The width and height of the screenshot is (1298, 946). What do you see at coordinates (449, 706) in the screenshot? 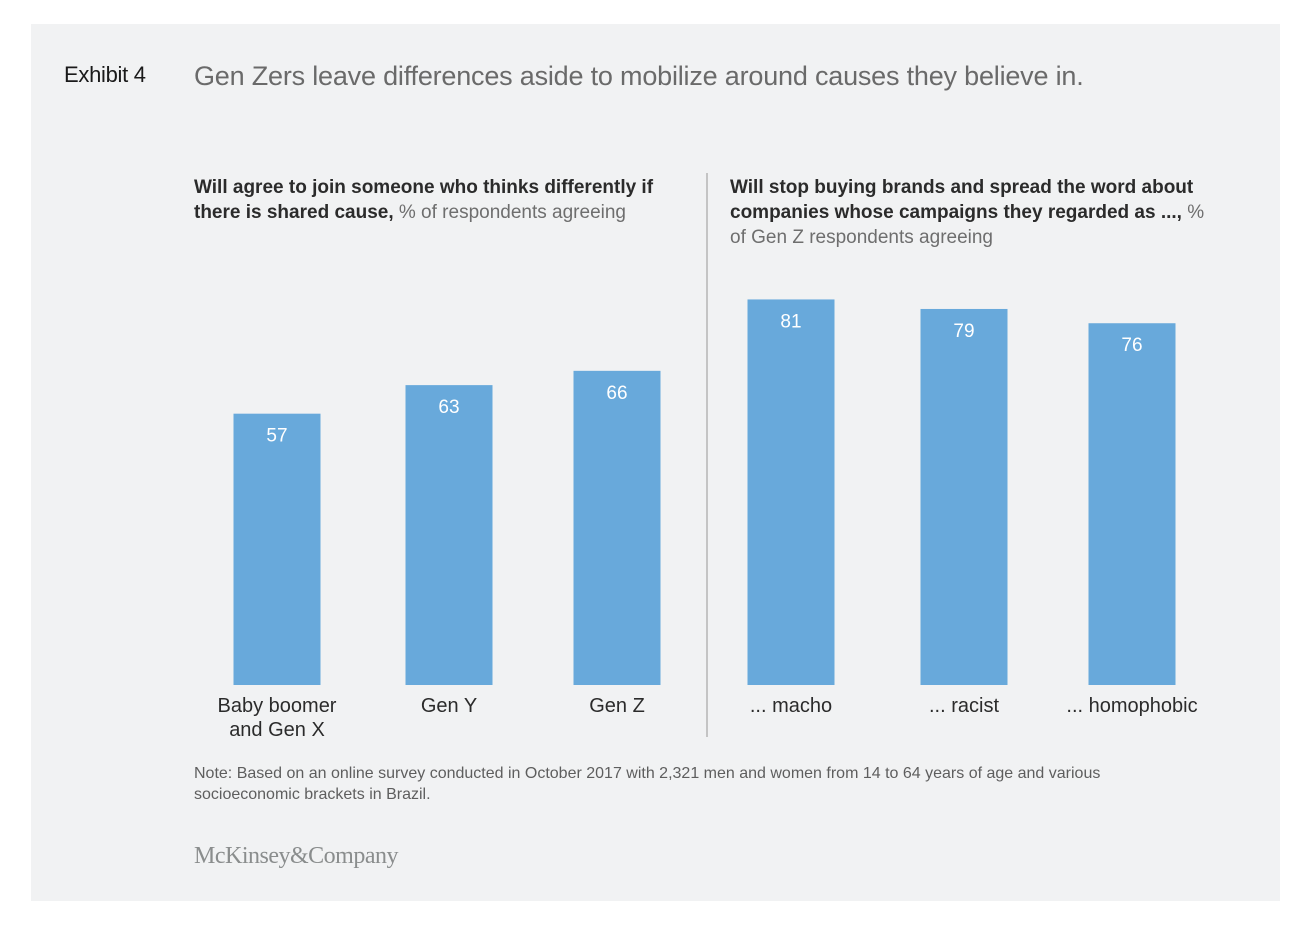
I see `category-label: Gen Y` at bounding box center [449, 706].